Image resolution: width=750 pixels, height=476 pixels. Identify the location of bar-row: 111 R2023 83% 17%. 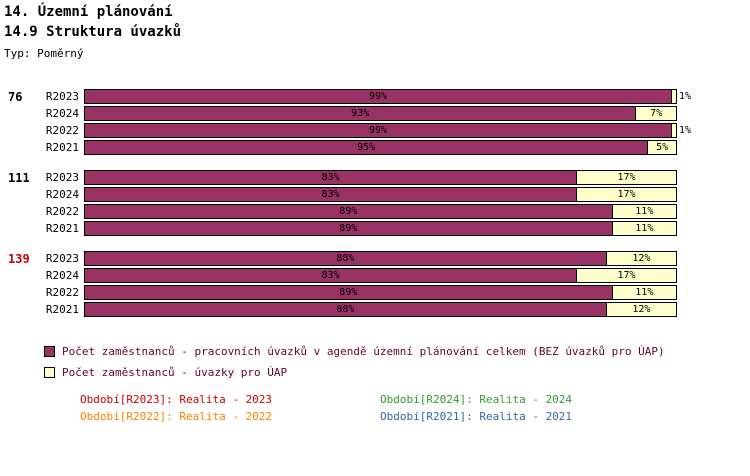
(375, 177).